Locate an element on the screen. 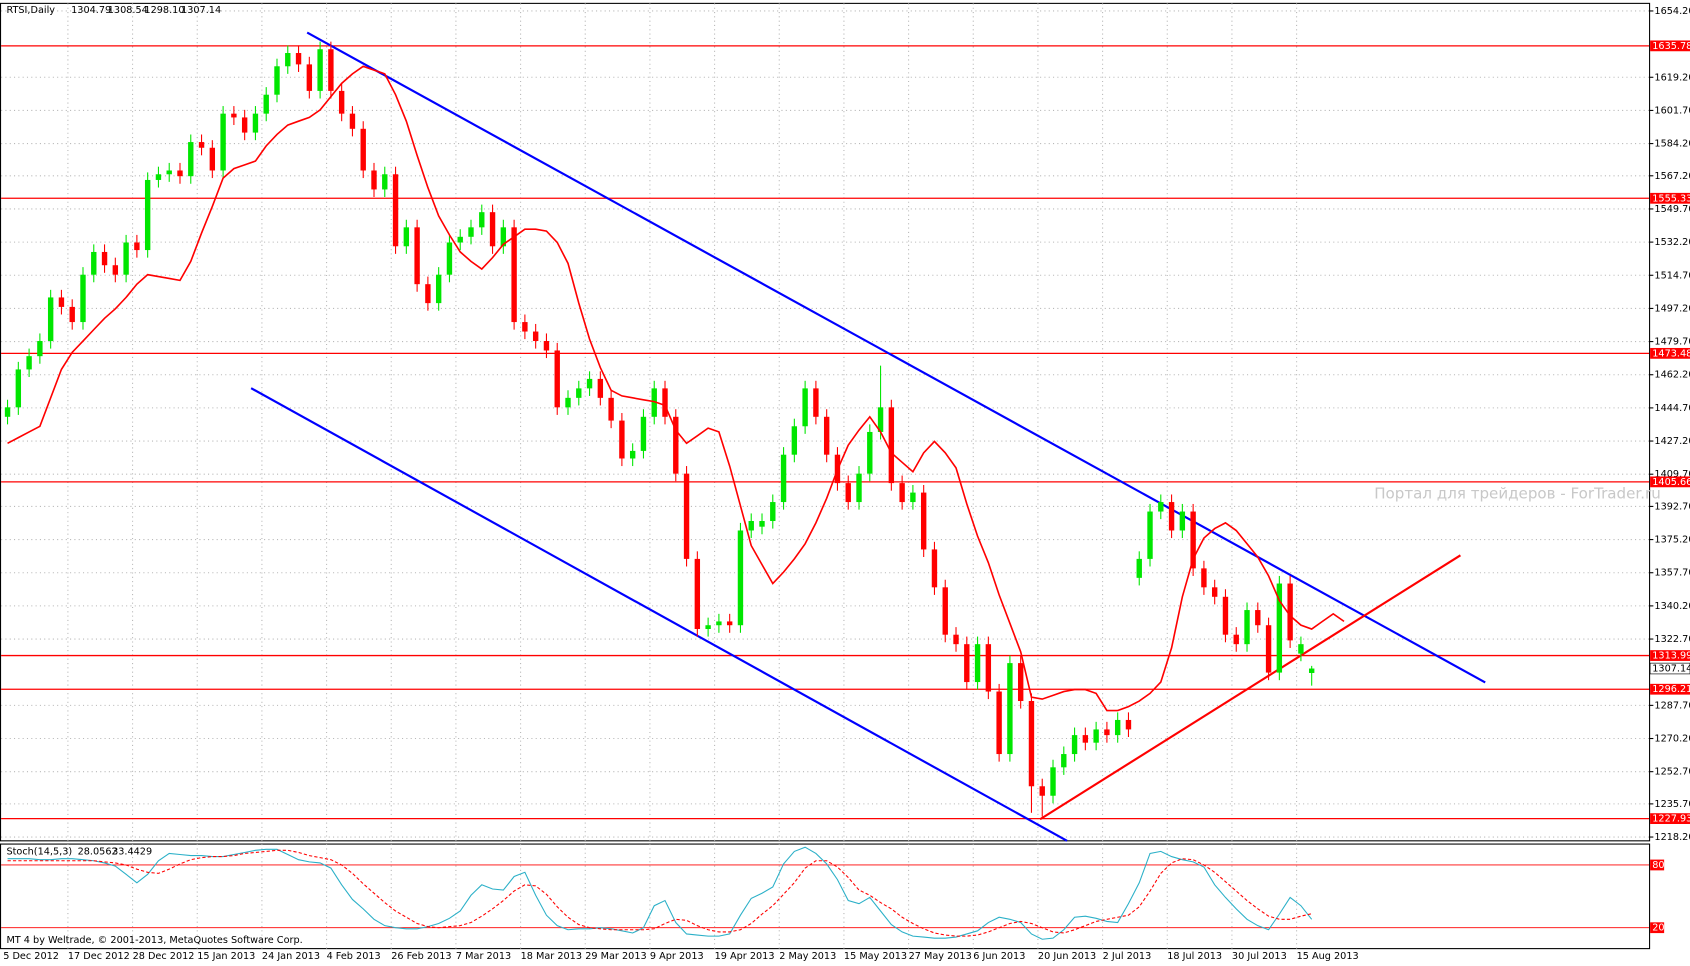 The width and height of the screenshot is (1690, 966). watermark: Портал для трейдеров - ForTrader.ru is located at coordinates (1517, 493).